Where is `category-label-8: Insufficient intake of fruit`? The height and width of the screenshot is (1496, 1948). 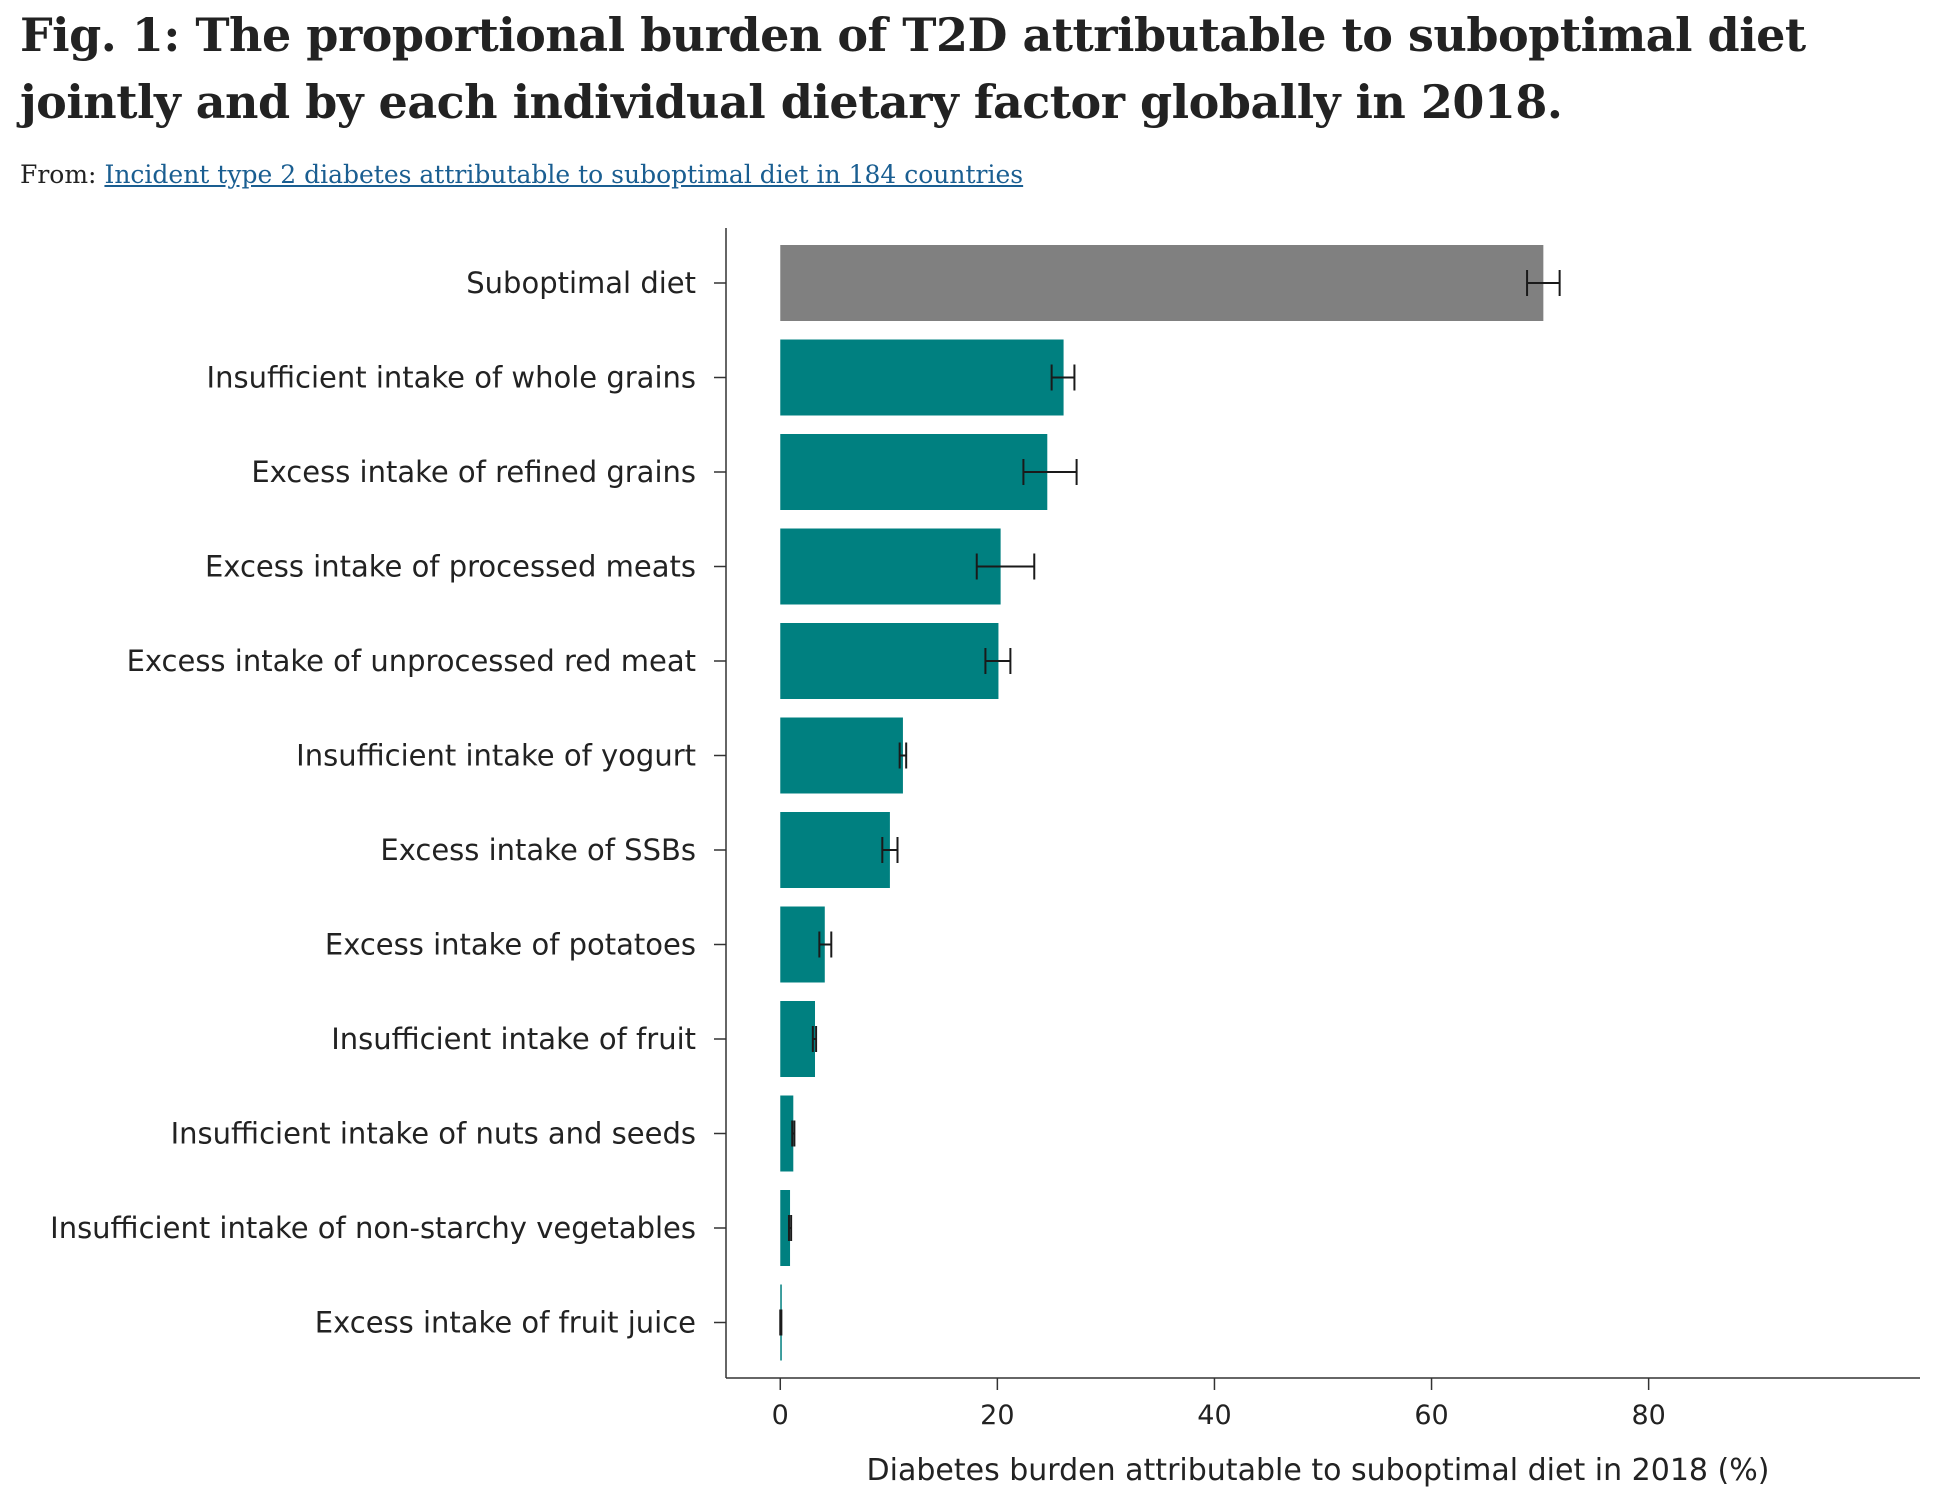 category-label-8: Insufficient intake of fruit is located at coordinates (513, 1039).